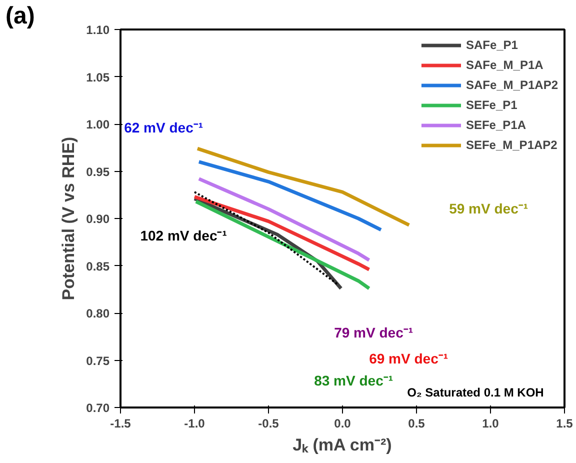  Describe the element at coordinates (488, 208) in the screenshot. I see `annotation: 59 mV dec⁻¹` at that location.